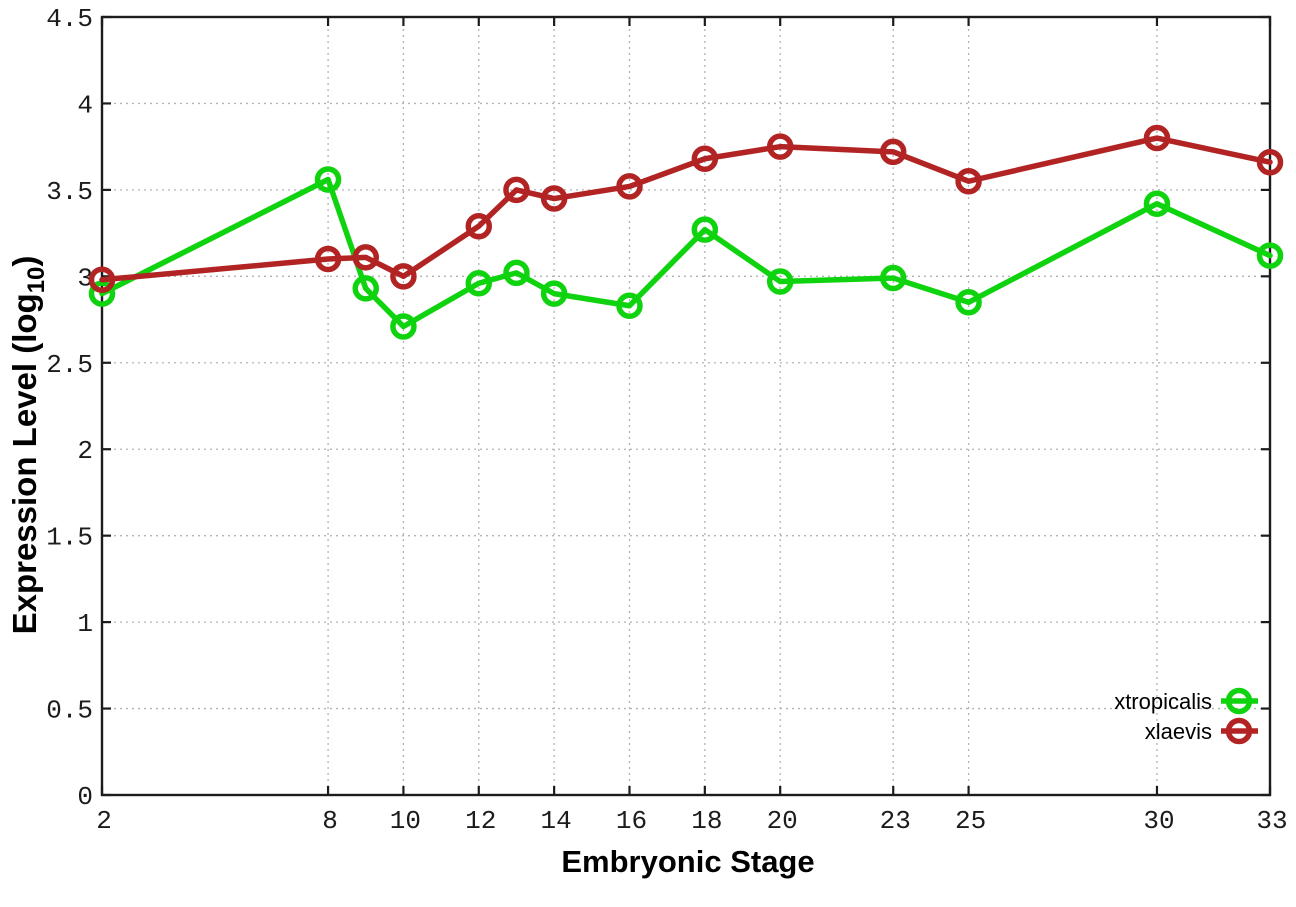 The width and height of the screenshot is (1296, 907). Describe the element at coordinates (782, 821) in the screenshot. I see `x-tick-label: 20` at that location.